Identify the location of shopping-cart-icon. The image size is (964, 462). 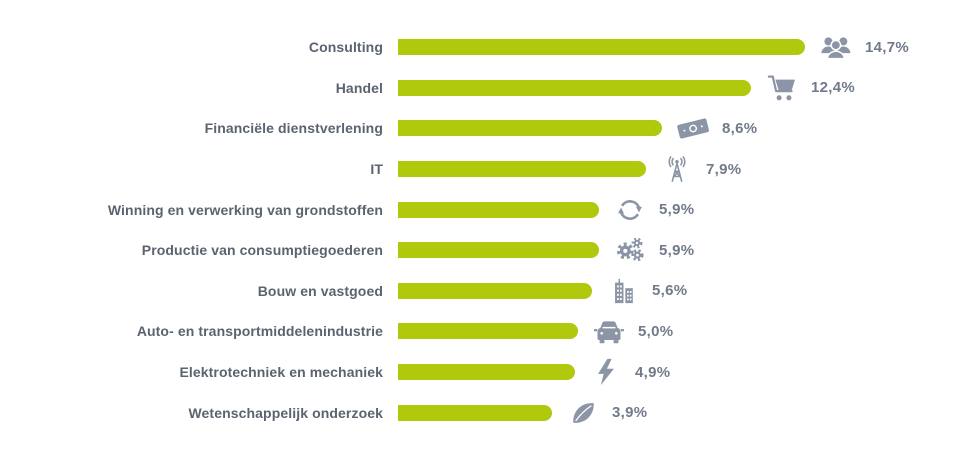
(782, 88).